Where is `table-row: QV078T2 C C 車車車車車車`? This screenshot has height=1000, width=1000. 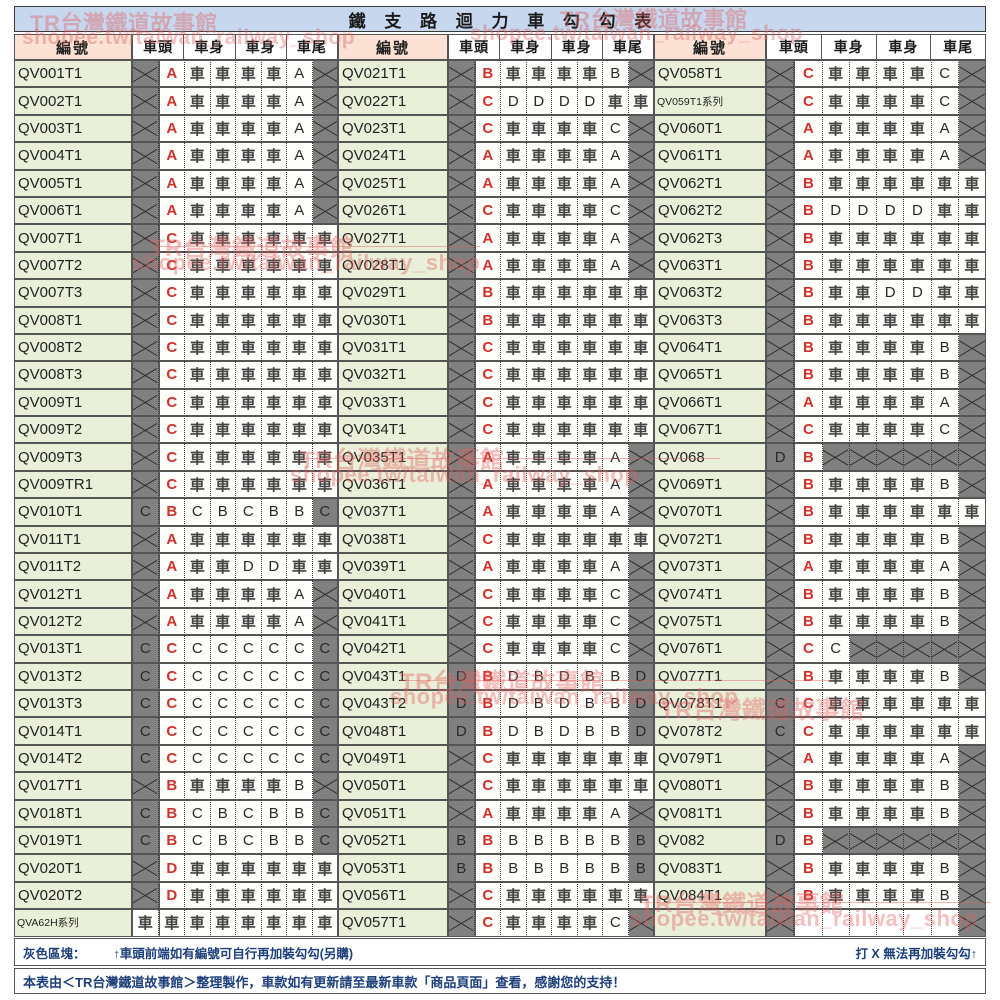
table-row: QV078T2 C C 車車車車車車 is located at coordinates (820, 731).